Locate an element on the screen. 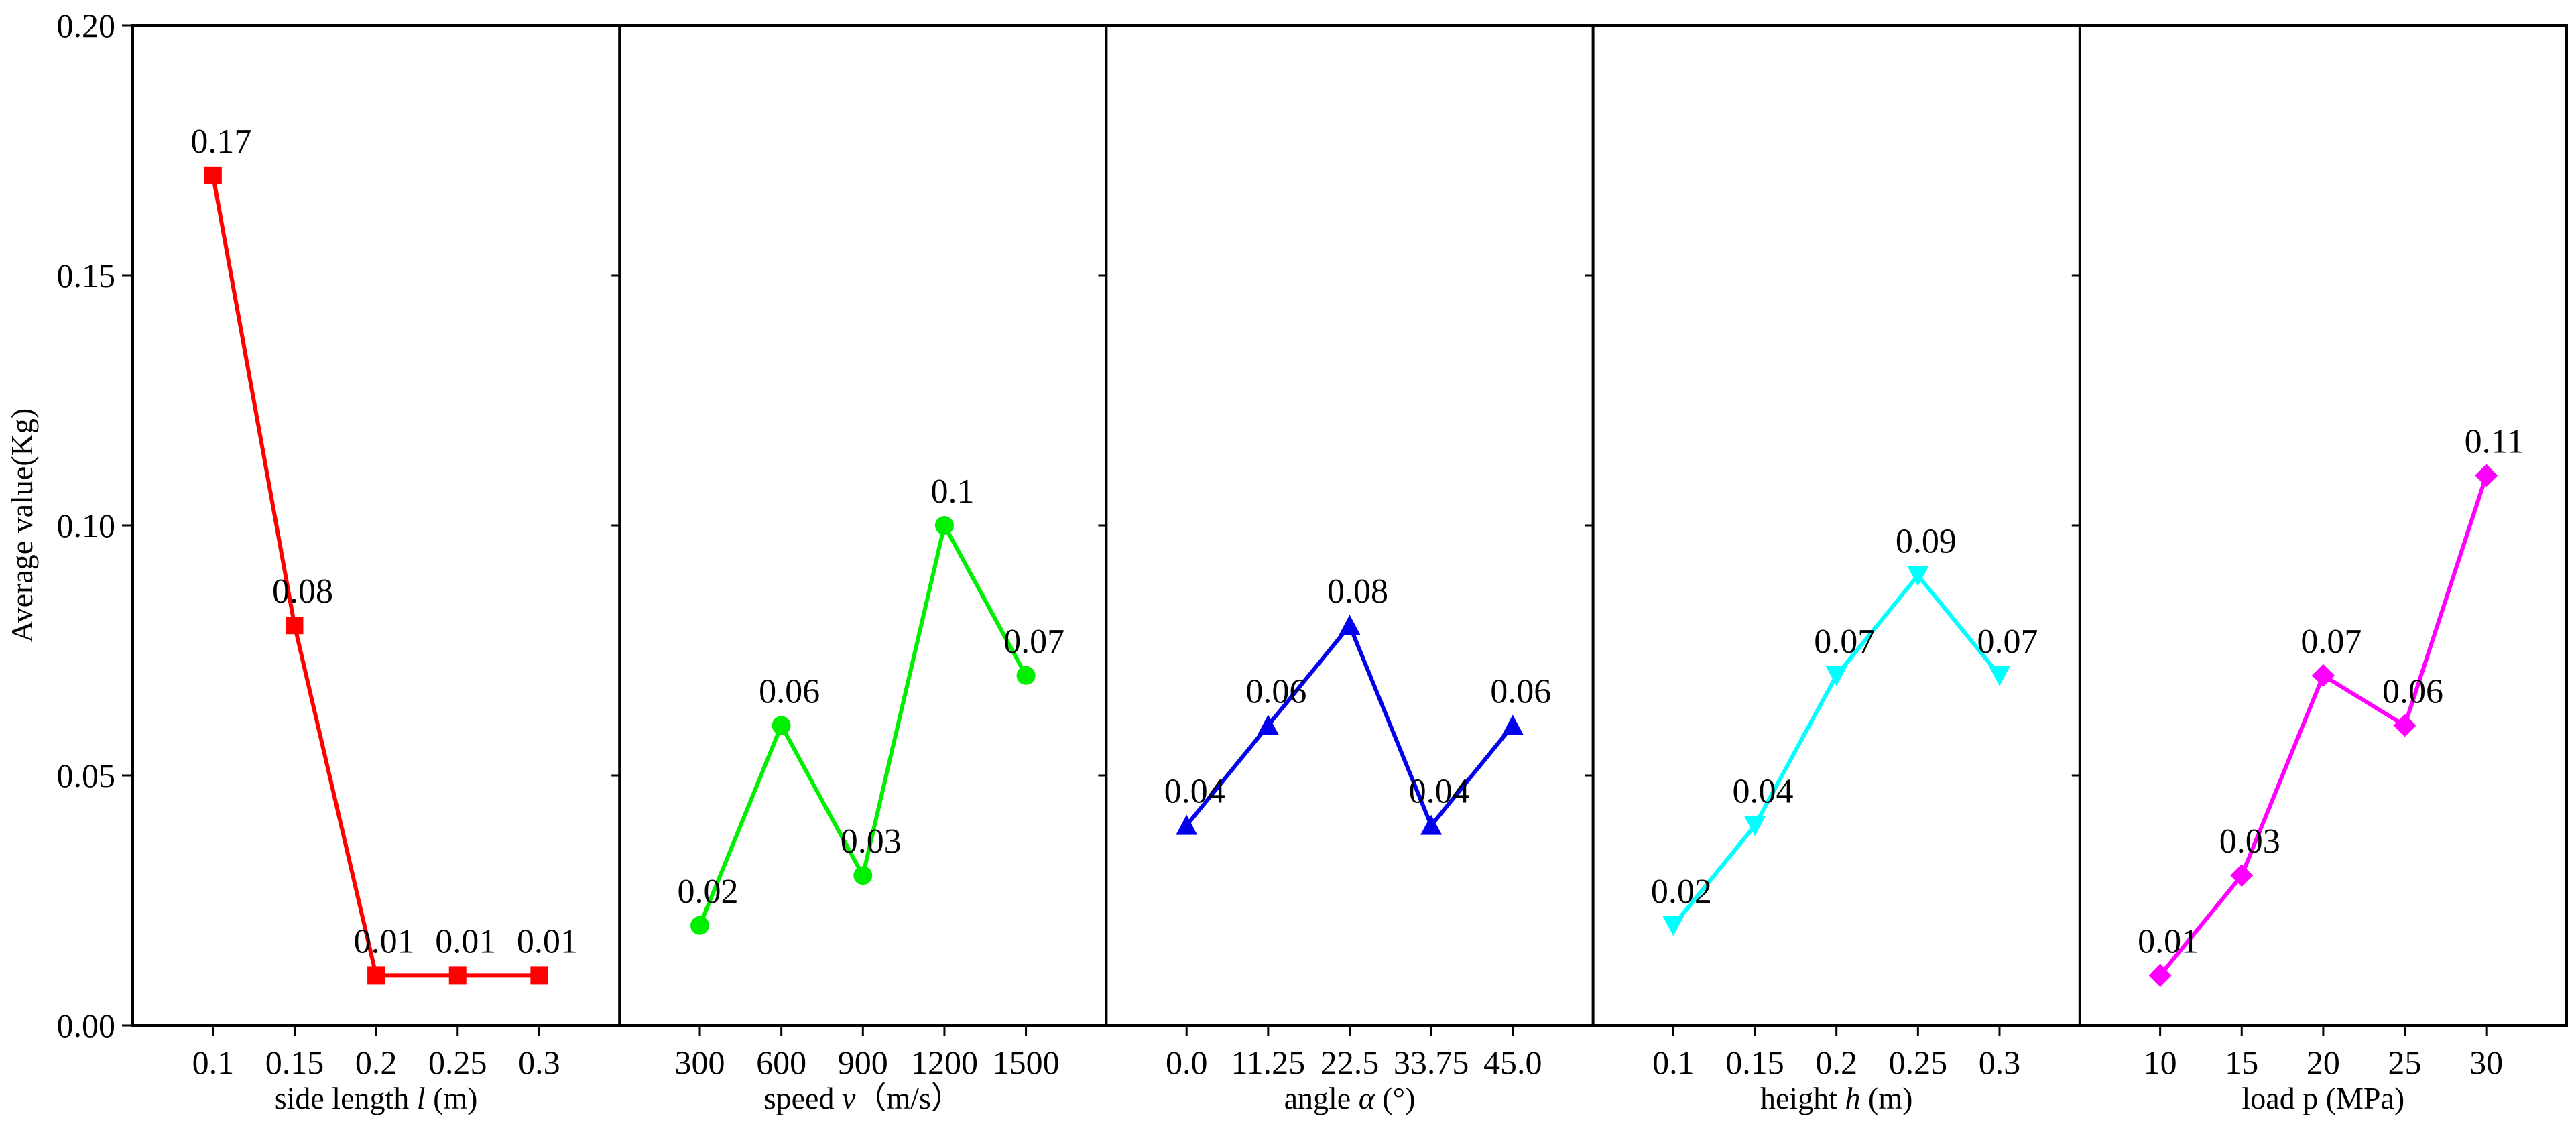 This screenshot has width=2576, height=1128. x-tick-label: 900 is located at coordinates (863, 1062).